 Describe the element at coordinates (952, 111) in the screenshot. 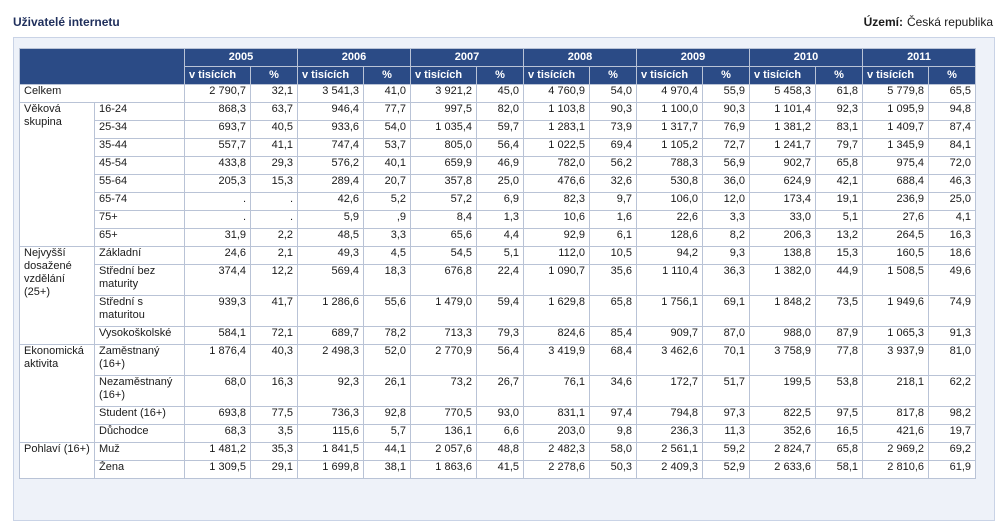

I see `value-cell-pct: 94,8` at that location.